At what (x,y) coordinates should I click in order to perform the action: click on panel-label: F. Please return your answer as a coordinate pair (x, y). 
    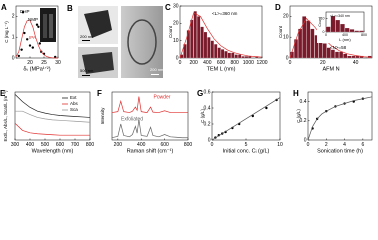
    Looking at the image, I should click on (99, 93).